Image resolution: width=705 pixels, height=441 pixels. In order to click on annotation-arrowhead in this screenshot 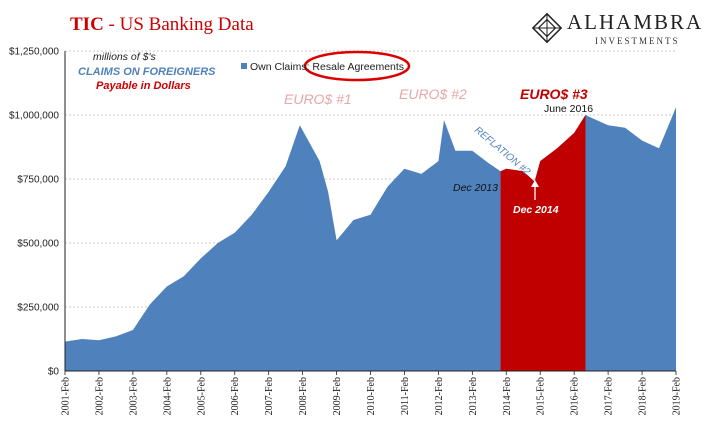, I will do `click(535, 183)`.